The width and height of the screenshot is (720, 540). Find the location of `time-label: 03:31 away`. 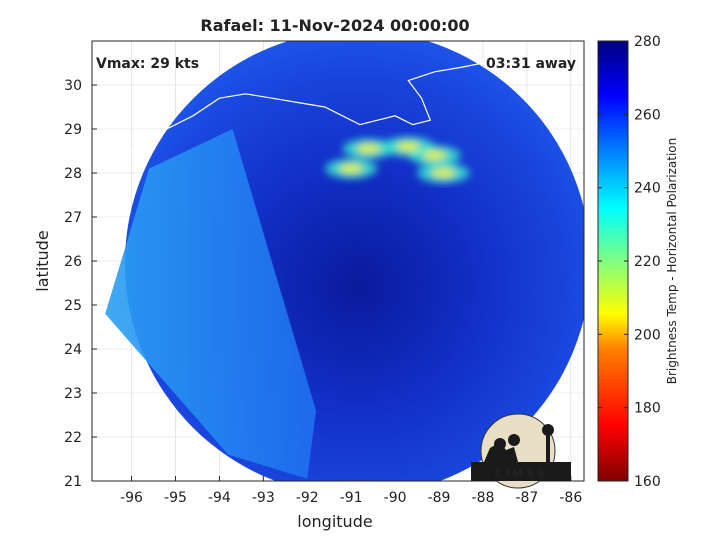

time-label: 03:31 away is located at coordinates (531, 64).